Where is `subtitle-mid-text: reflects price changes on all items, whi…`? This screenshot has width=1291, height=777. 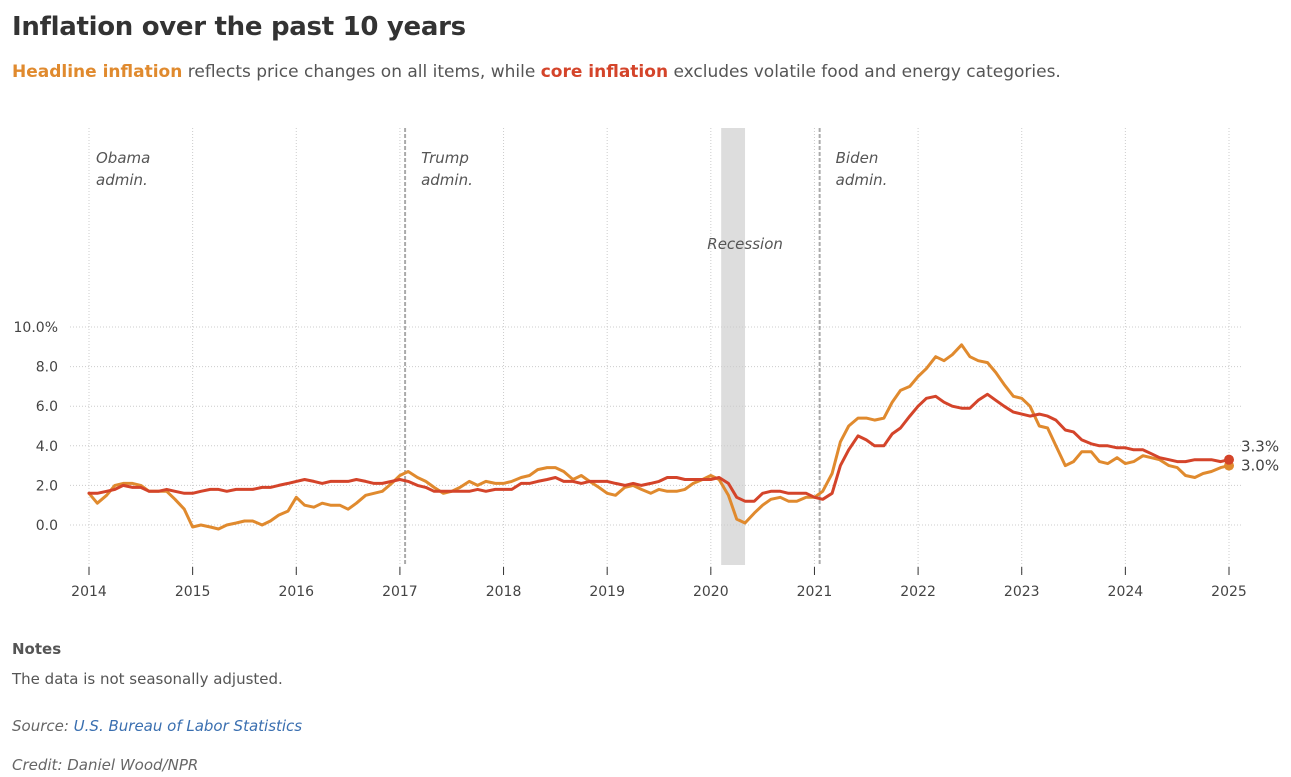
subtitle-mid-text: reflects price changes on all items, whi… is located at coordinates (361, 72).